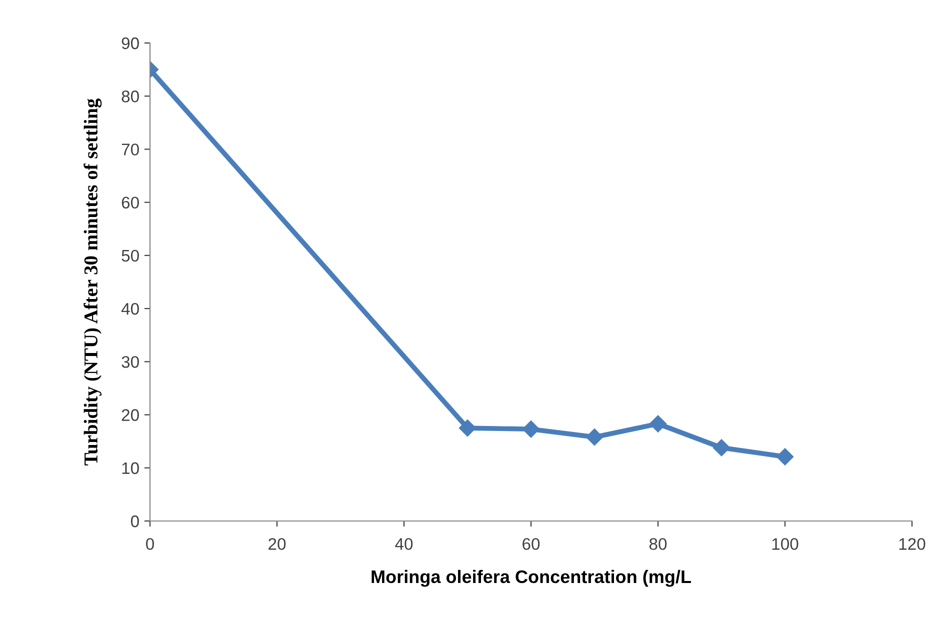  Describe the element at coordinates (134, 521) in the screenshot. I see `y-tick-label: 0` at that location.